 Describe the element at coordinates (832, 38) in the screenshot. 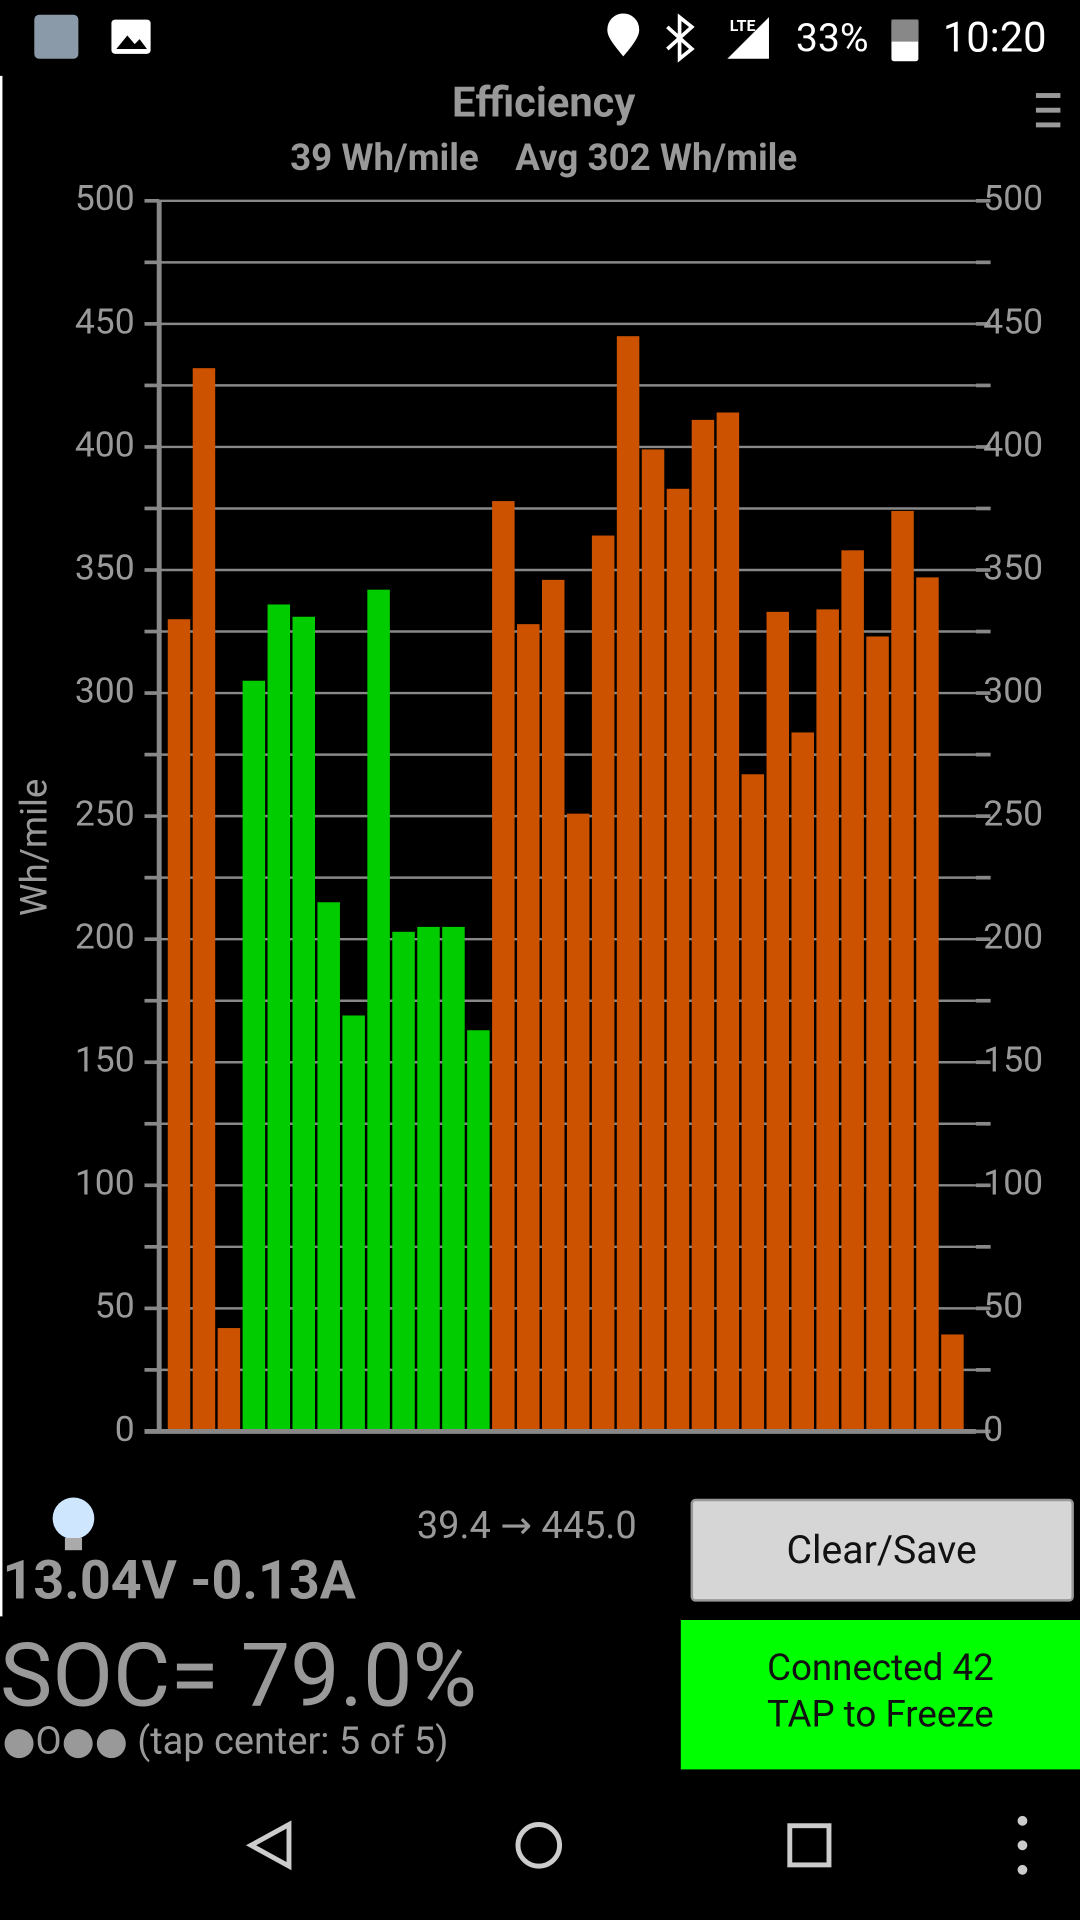

I see `battery-percent: 33%` at that location.